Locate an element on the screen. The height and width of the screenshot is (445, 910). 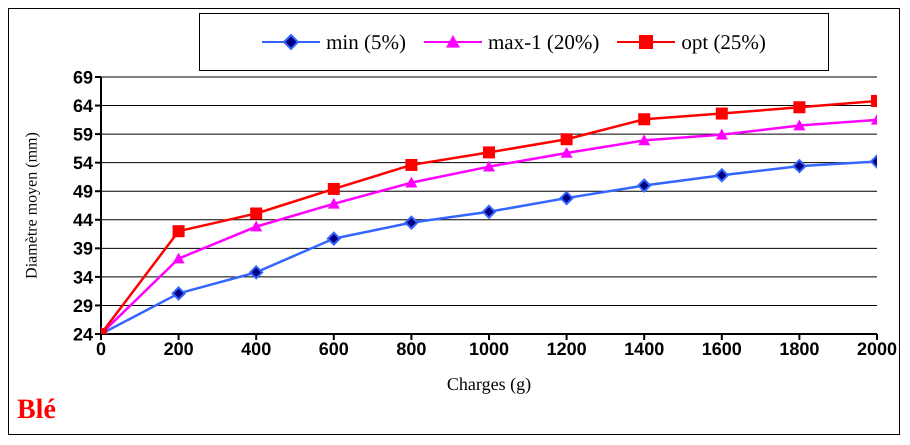
y-tick-label: 59 is located at coordinates (82, 134).